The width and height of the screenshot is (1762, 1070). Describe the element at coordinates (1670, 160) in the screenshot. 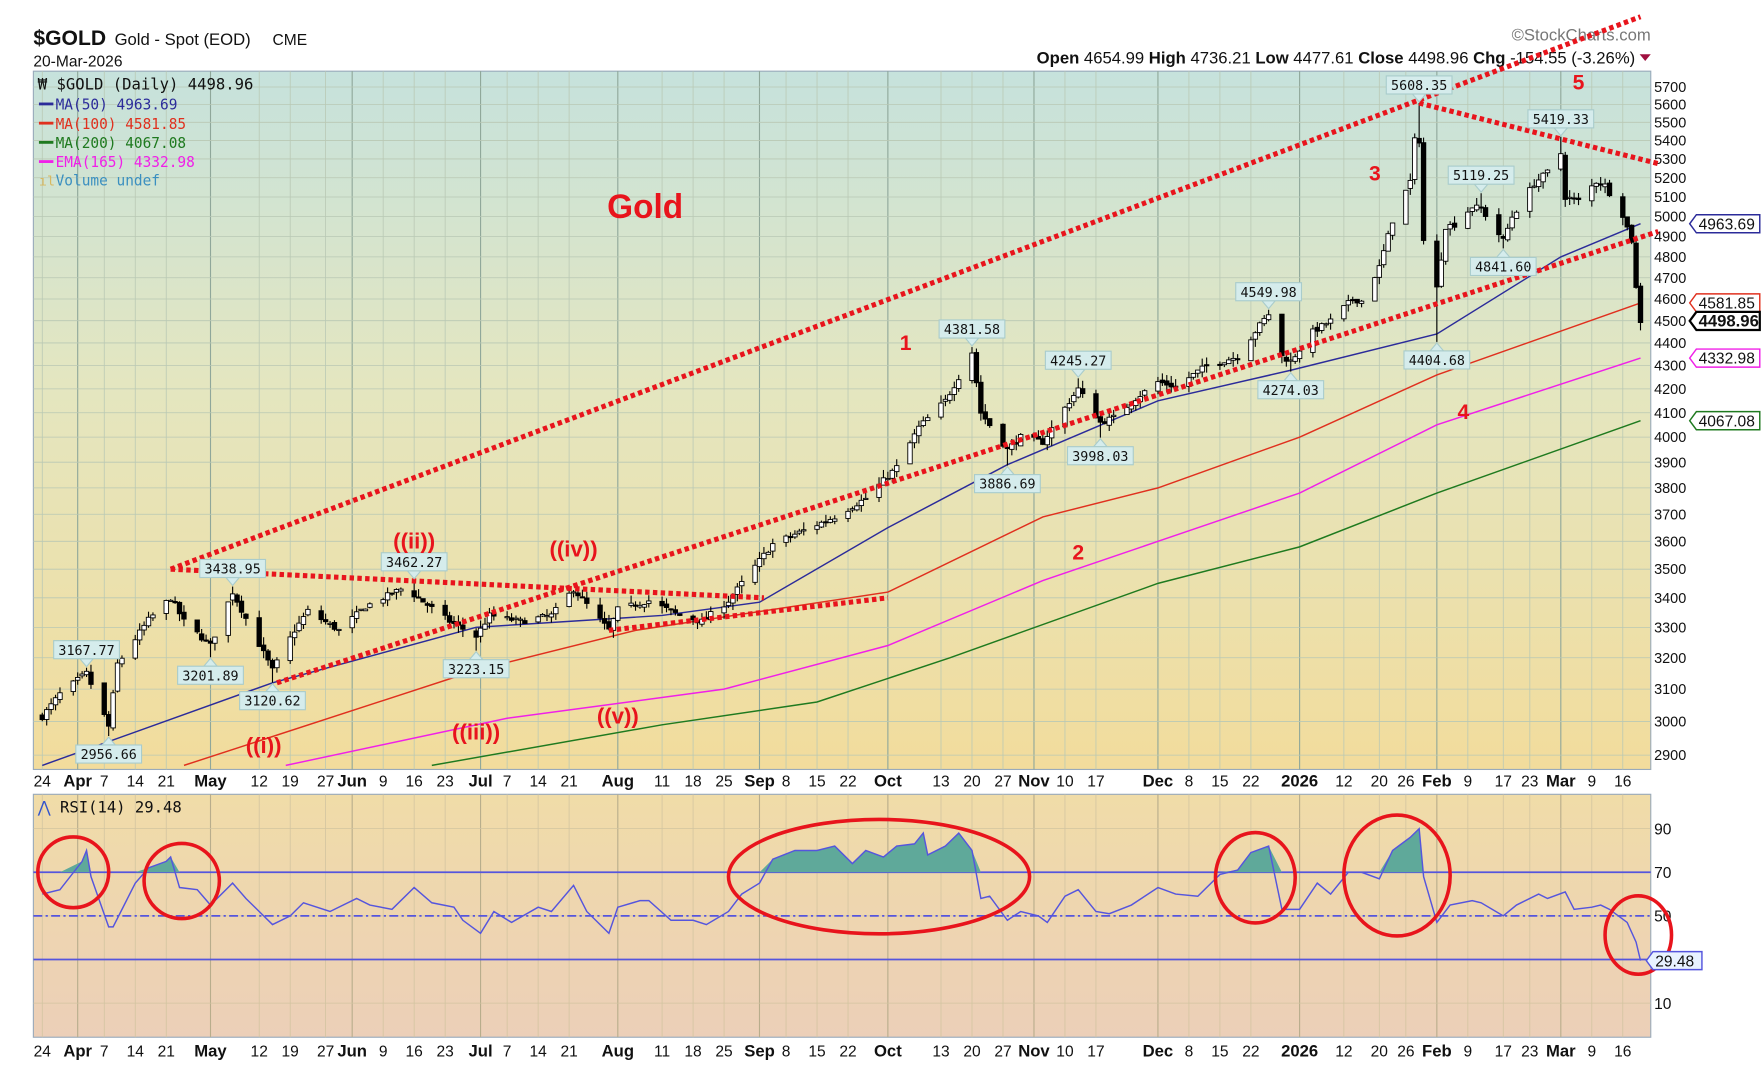

I see `price-tick-label: 5300` at that location.